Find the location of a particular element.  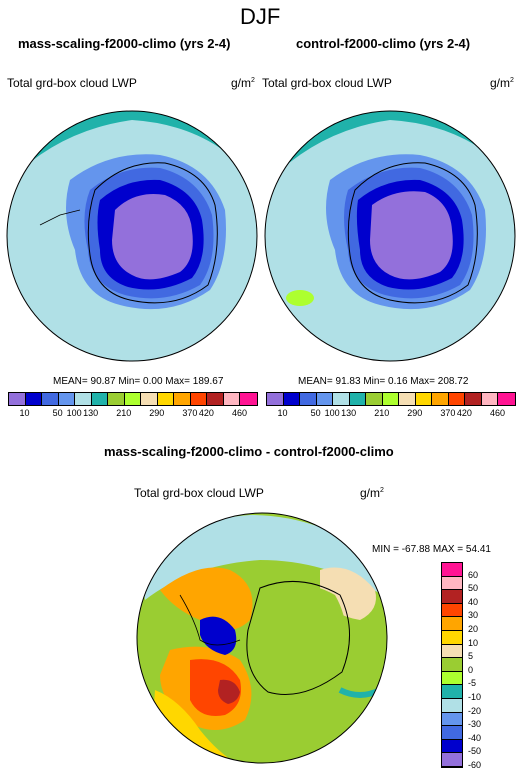

colorbar-tick-label: -10 is located at coordinates (475, 697).